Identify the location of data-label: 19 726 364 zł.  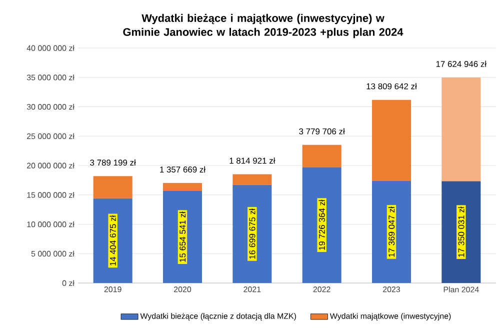
(321, 225).